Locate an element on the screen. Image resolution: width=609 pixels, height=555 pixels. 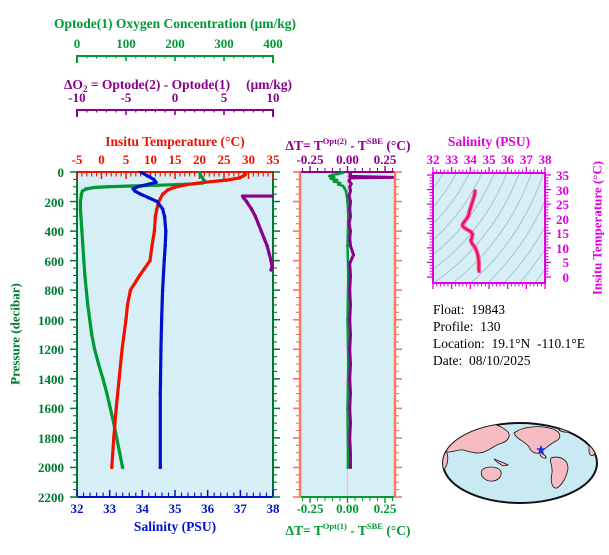
delta-o2-title-sub: 2 is located at coordinates (85, 89).